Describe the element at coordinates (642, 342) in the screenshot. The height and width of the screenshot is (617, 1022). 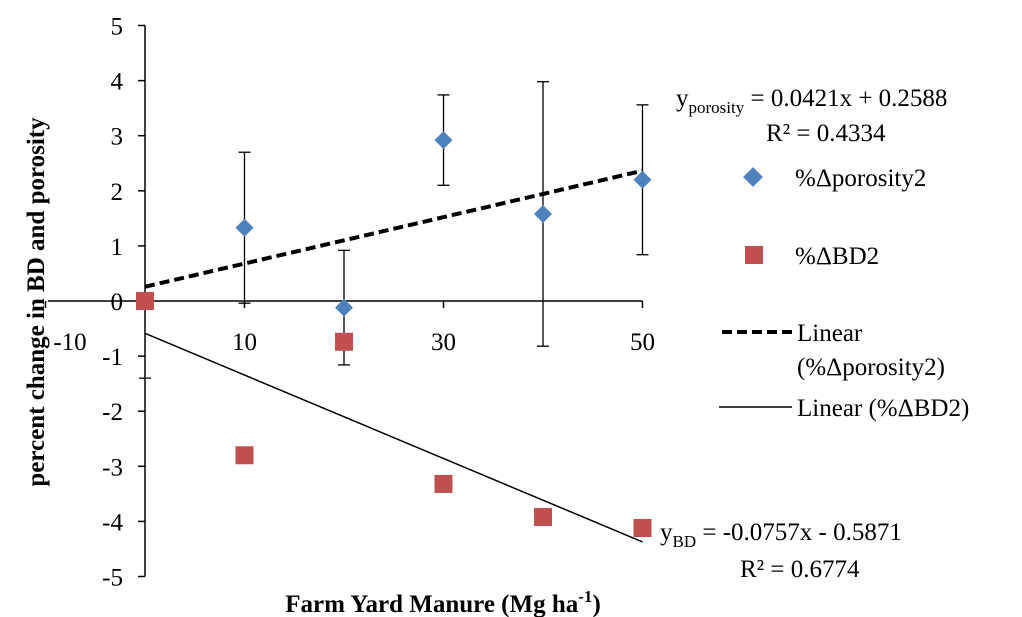
I see `x-tick-label: 50` at that location.